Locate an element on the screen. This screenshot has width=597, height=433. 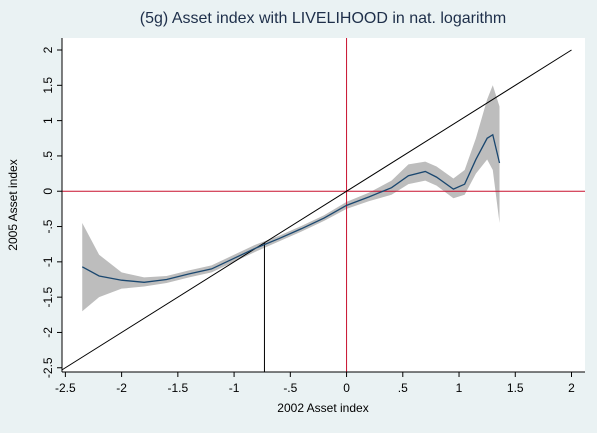
y-axis-title: 2005 Asset index is located at coordinates (13, 204).